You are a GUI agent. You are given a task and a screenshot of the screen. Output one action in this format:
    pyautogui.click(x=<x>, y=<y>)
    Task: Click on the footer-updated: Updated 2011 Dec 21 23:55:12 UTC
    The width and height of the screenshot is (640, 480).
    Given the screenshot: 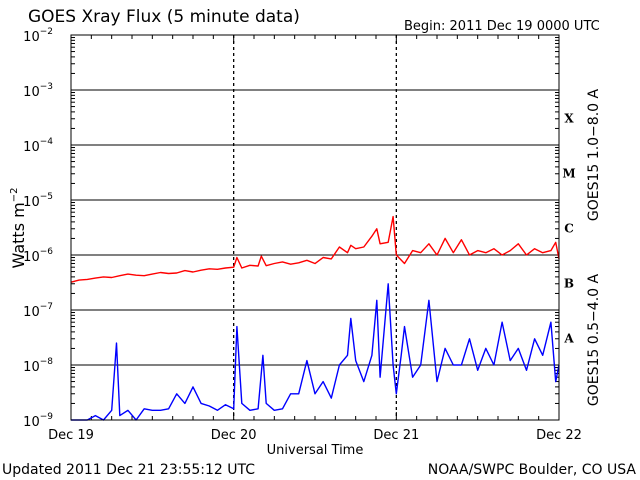 What is the action you would take?
    pyautogui.click(x=128, y=470)
    